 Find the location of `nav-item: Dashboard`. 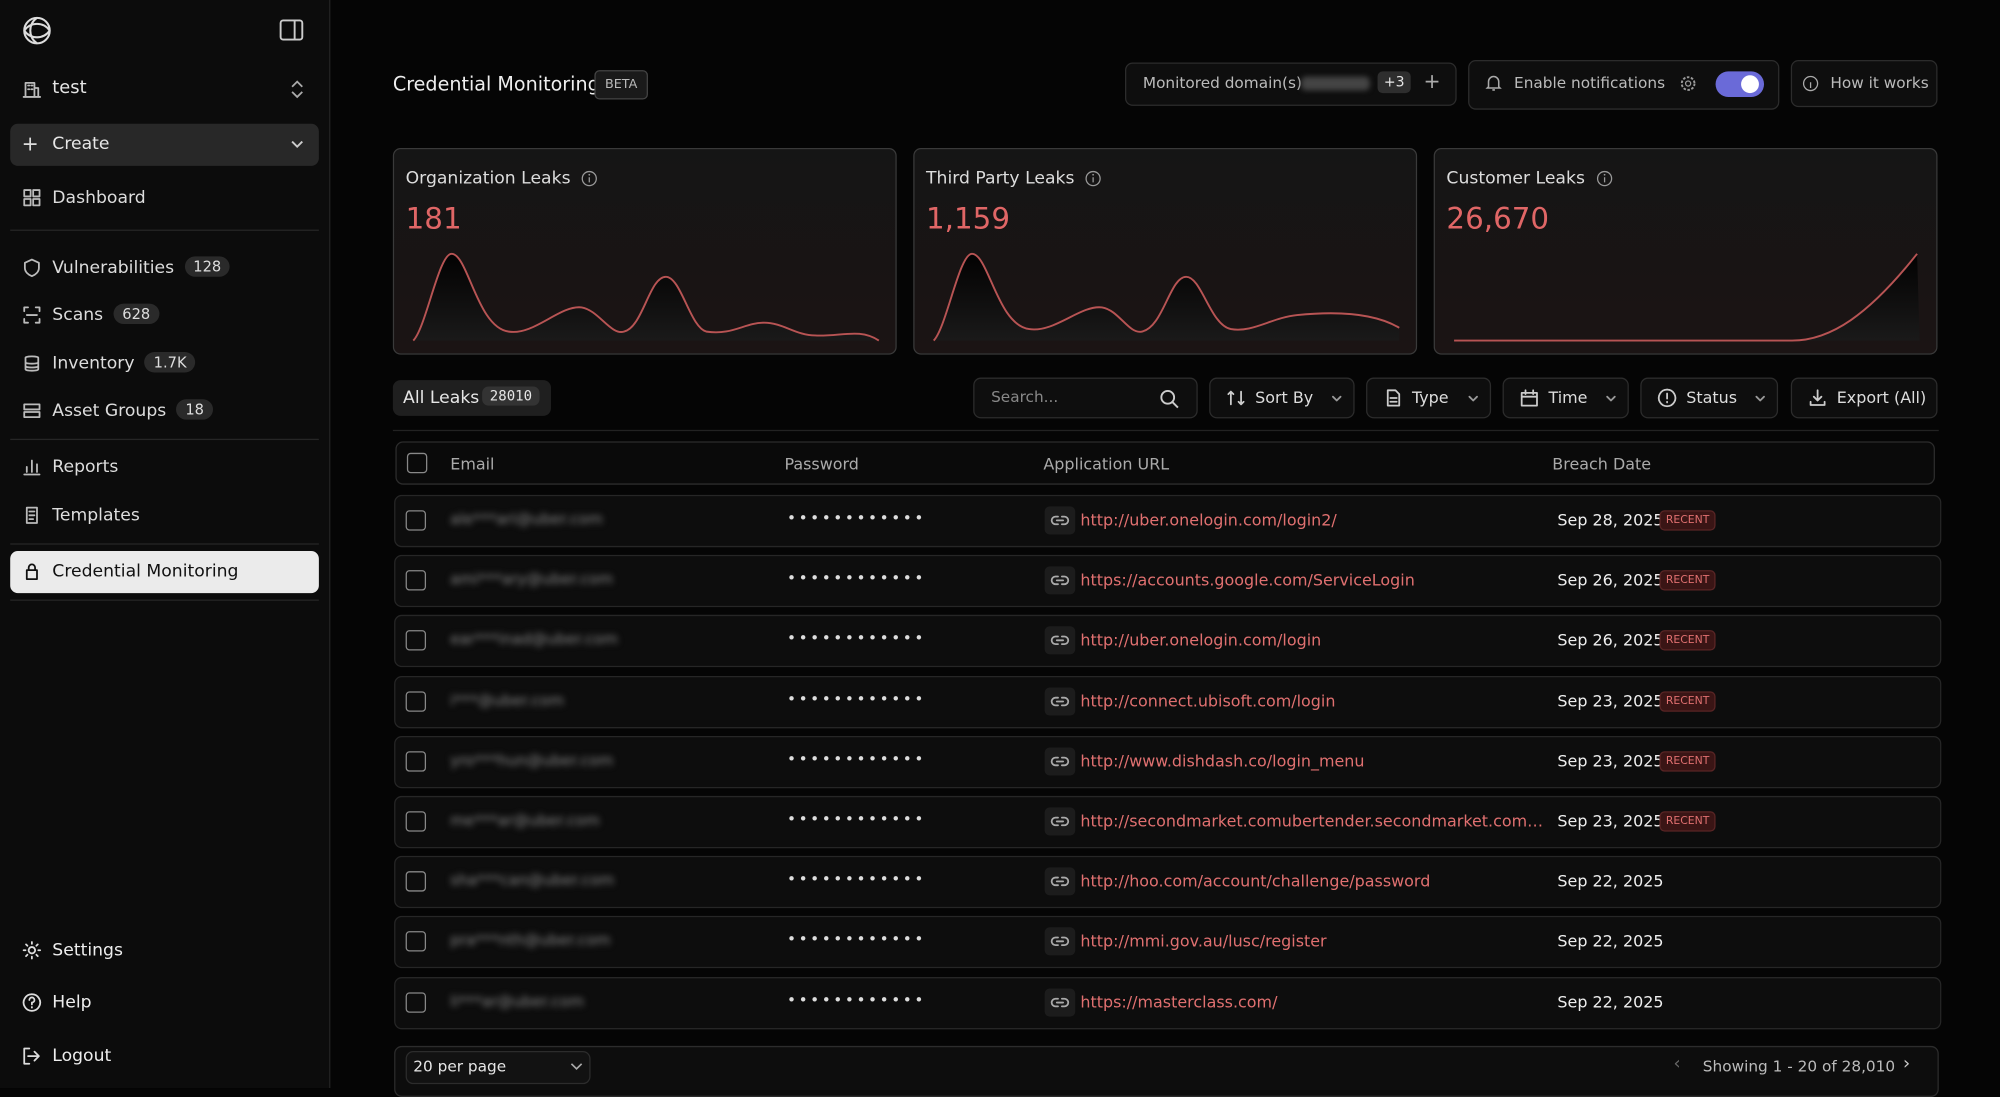

nav-item: Dashboard is located at coordinates (99, 197).